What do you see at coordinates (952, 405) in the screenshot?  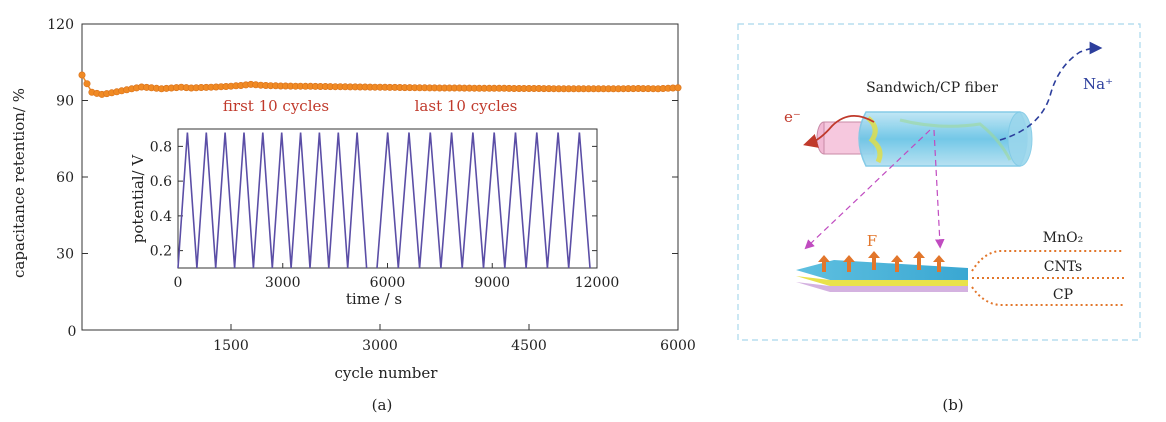 I see `panel-b-label: (b)` at bounding box center [952, 405].